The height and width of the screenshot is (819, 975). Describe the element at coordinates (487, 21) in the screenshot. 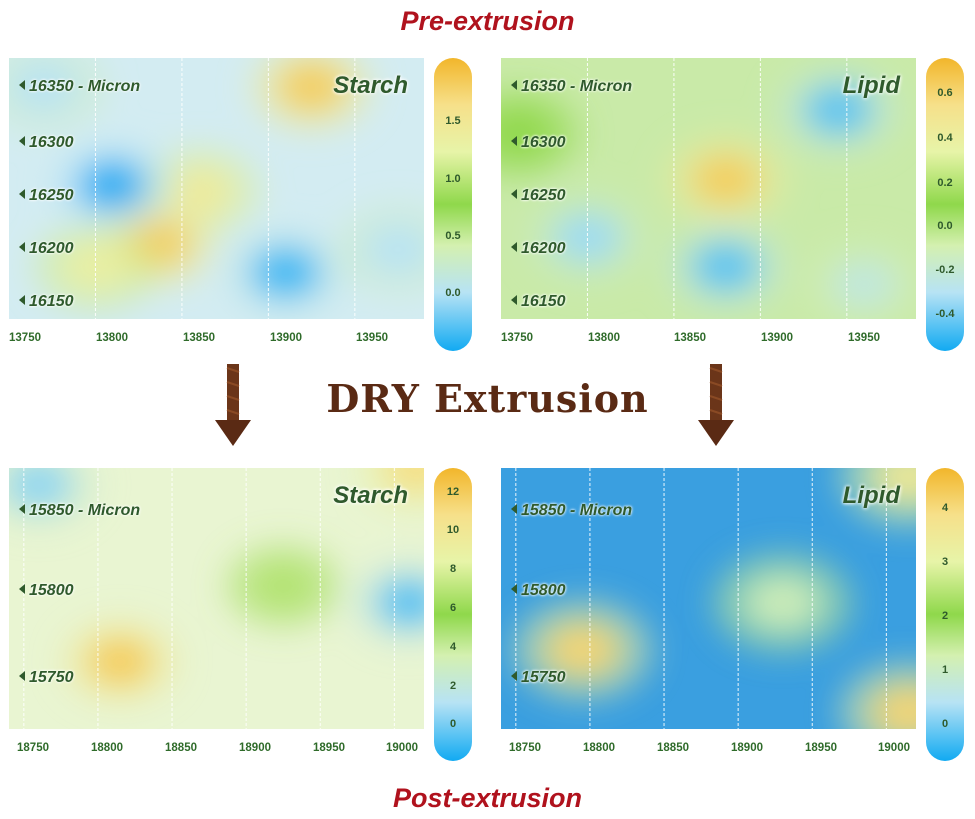

I see `pre-extrusion-title: Pre-extrusion` at that location.